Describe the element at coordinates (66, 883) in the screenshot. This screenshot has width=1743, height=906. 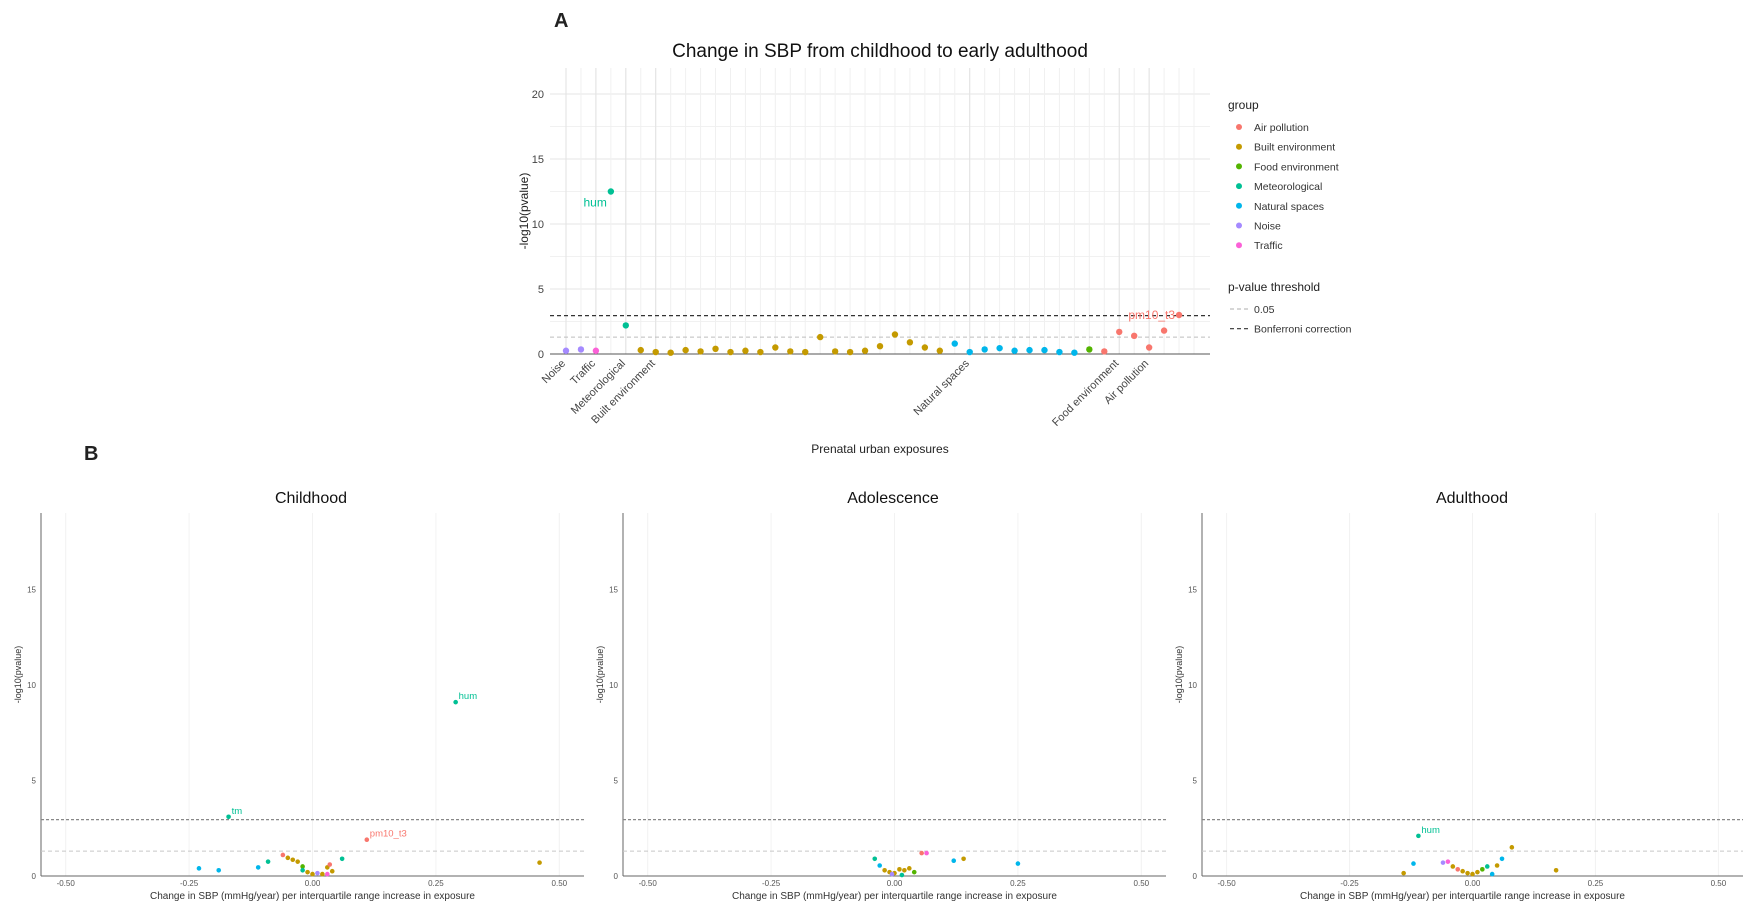
I see `x-tick-label: -0.50` at that location.